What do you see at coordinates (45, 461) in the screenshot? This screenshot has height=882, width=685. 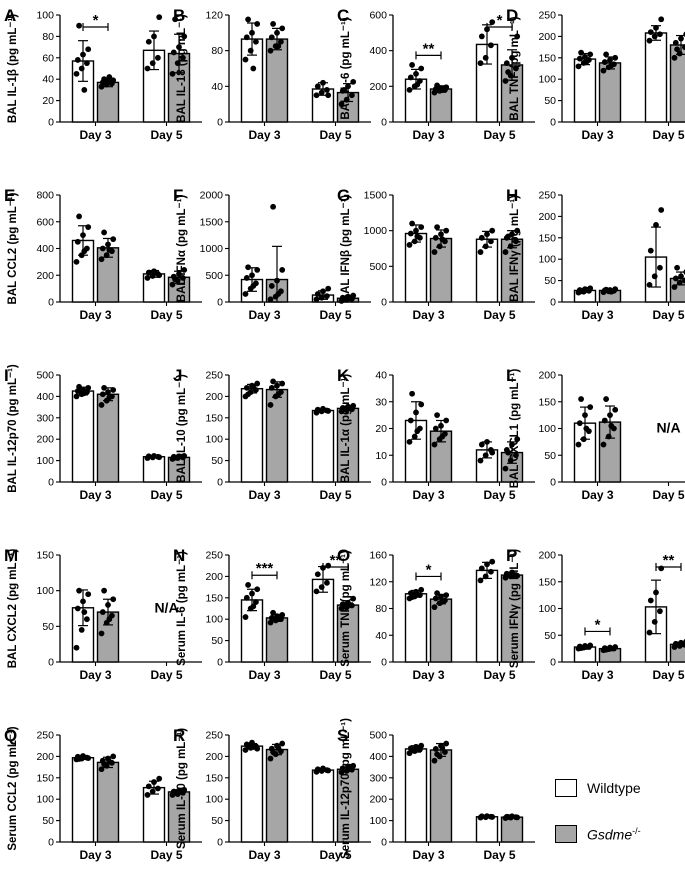 I see `y-tick-label: 100` at bounding box center [45, 461].